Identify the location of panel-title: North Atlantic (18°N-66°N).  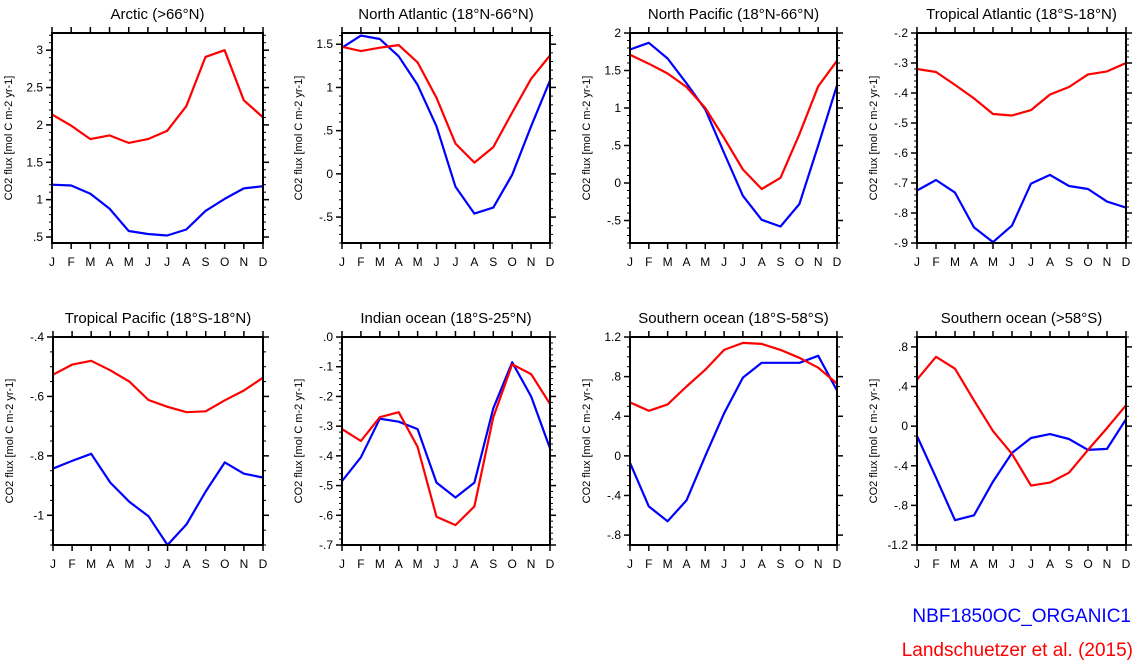
(445, 14).